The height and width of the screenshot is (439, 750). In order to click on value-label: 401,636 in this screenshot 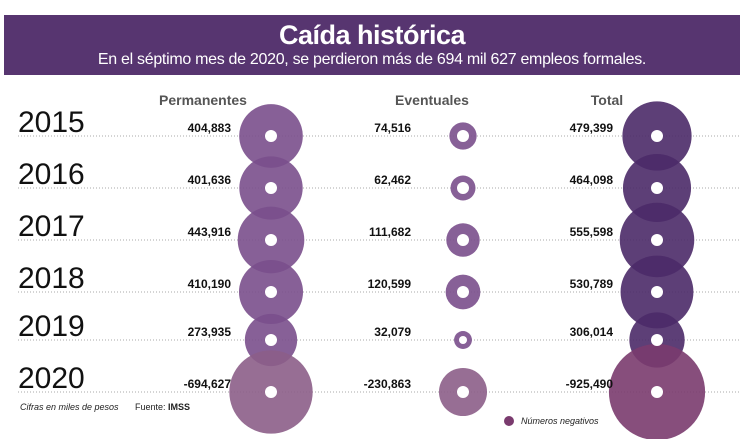, I will do `click(210, 180)`.